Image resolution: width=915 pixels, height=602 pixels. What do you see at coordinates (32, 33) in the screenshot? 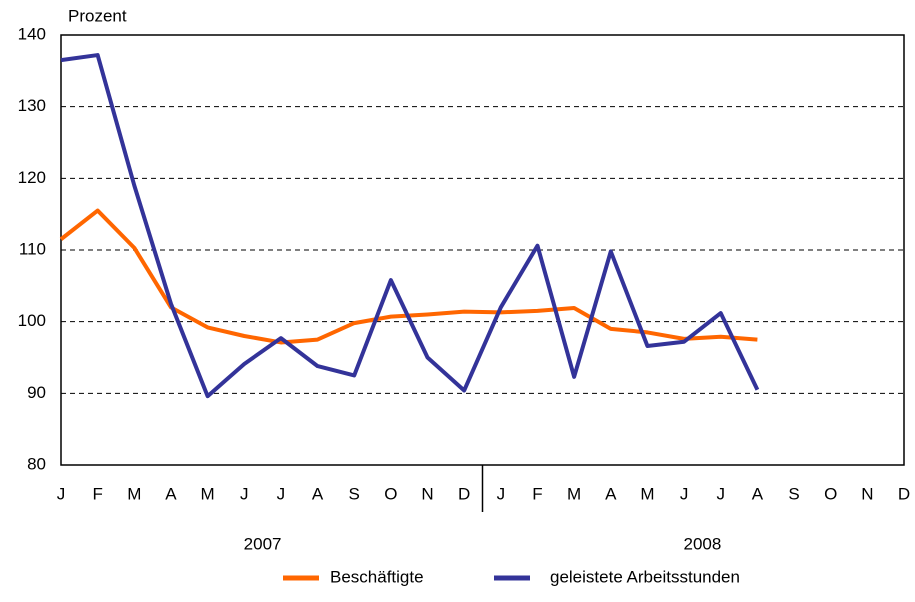
I see `y-tick-label: 140` at bounding box center [32, 33].